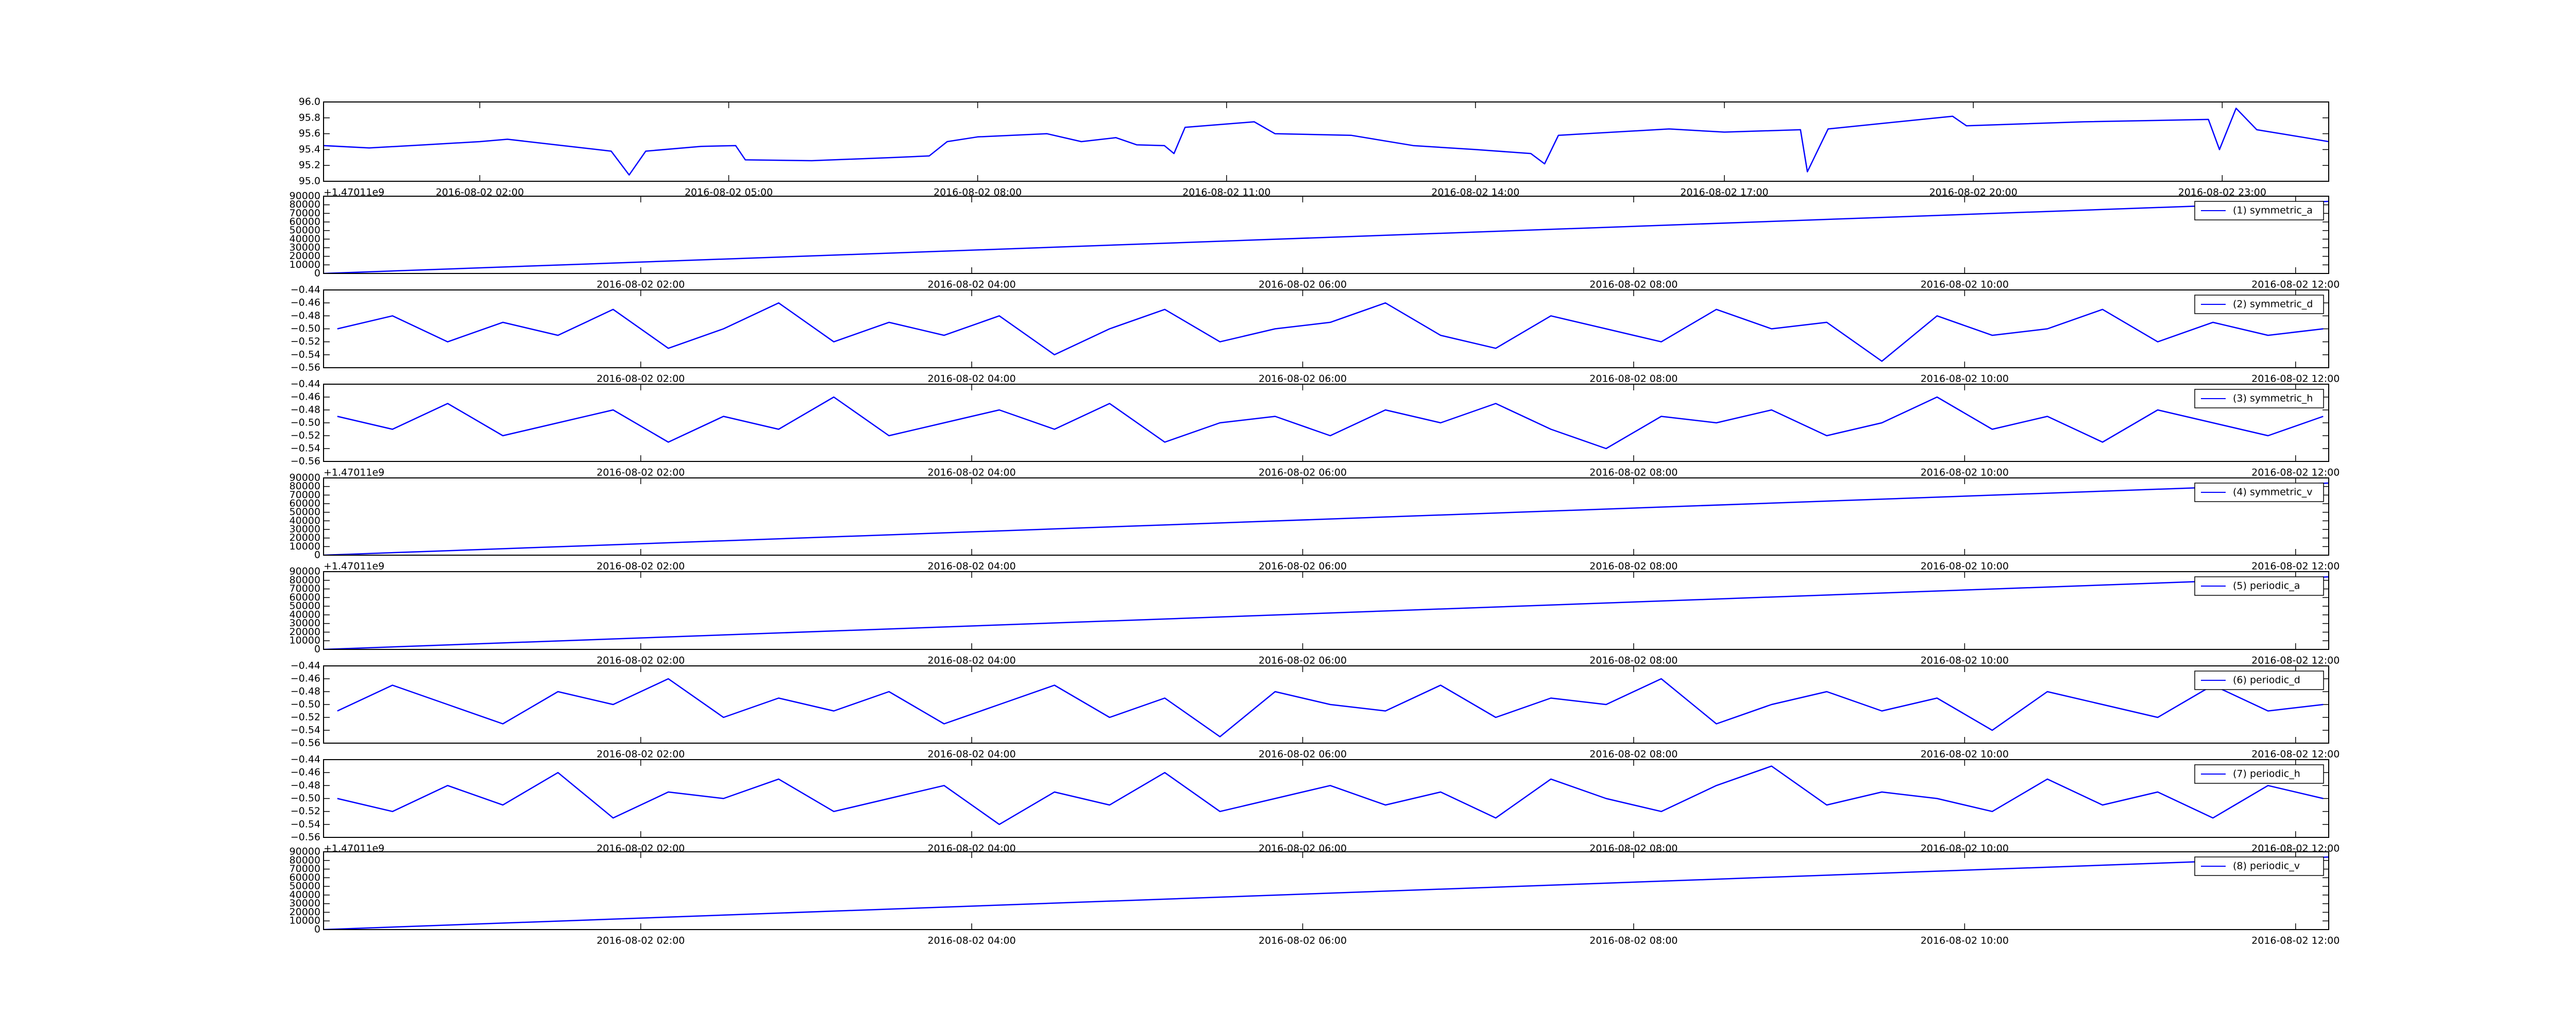 Image resolution: width=2576 pixels, height=1030 pixels. Describe the element at coordinates (2273, 304) in the screenshot. I see `legend-label: (2) symmetric_d` at that location.